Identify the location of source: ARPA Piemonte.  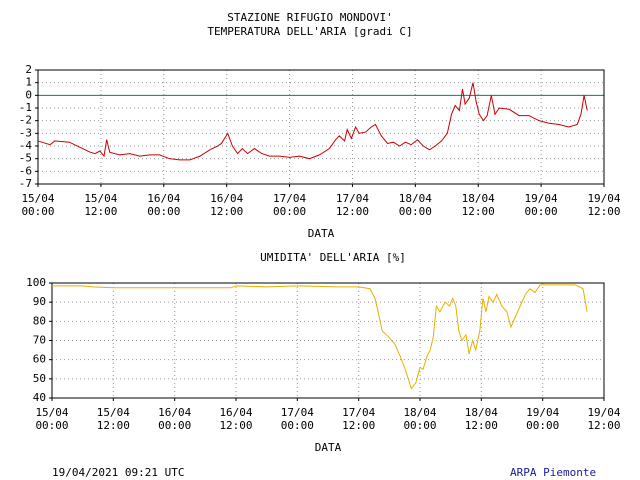
(553, 472).